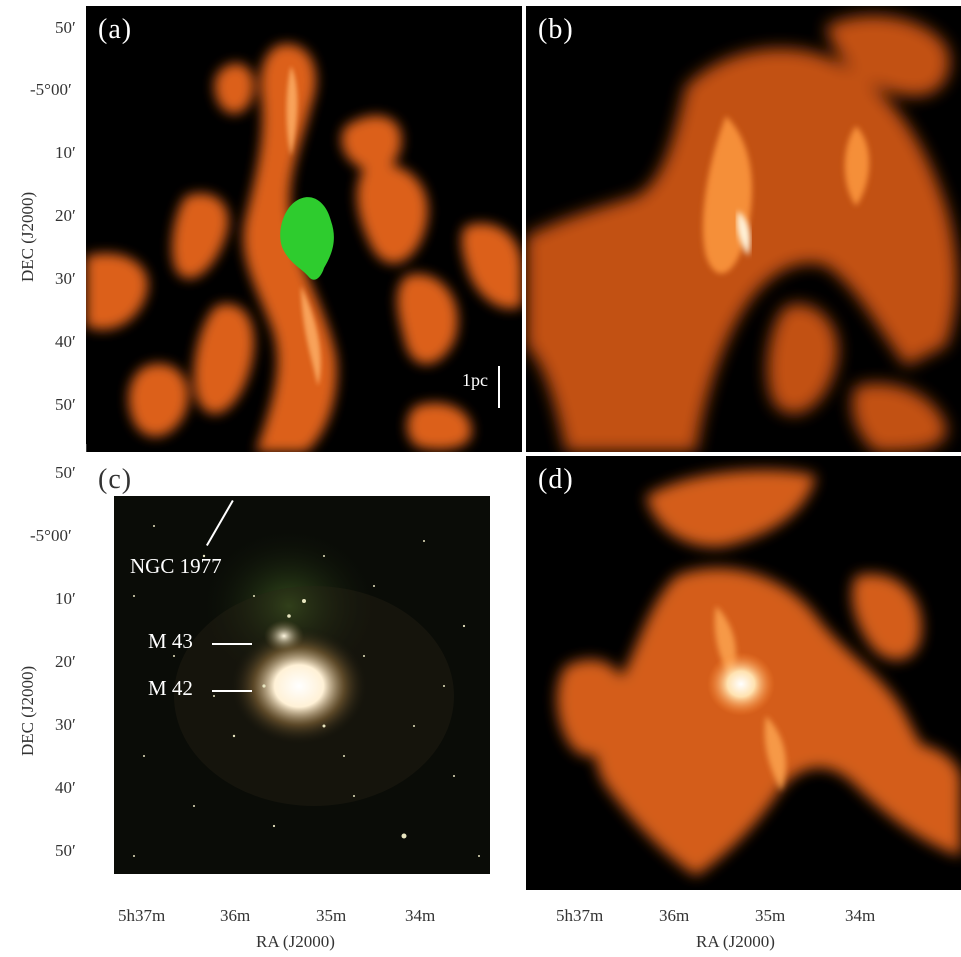 The height and width of the screenshot is (957, 961). I want to click on bright-core, so click(741, 684).